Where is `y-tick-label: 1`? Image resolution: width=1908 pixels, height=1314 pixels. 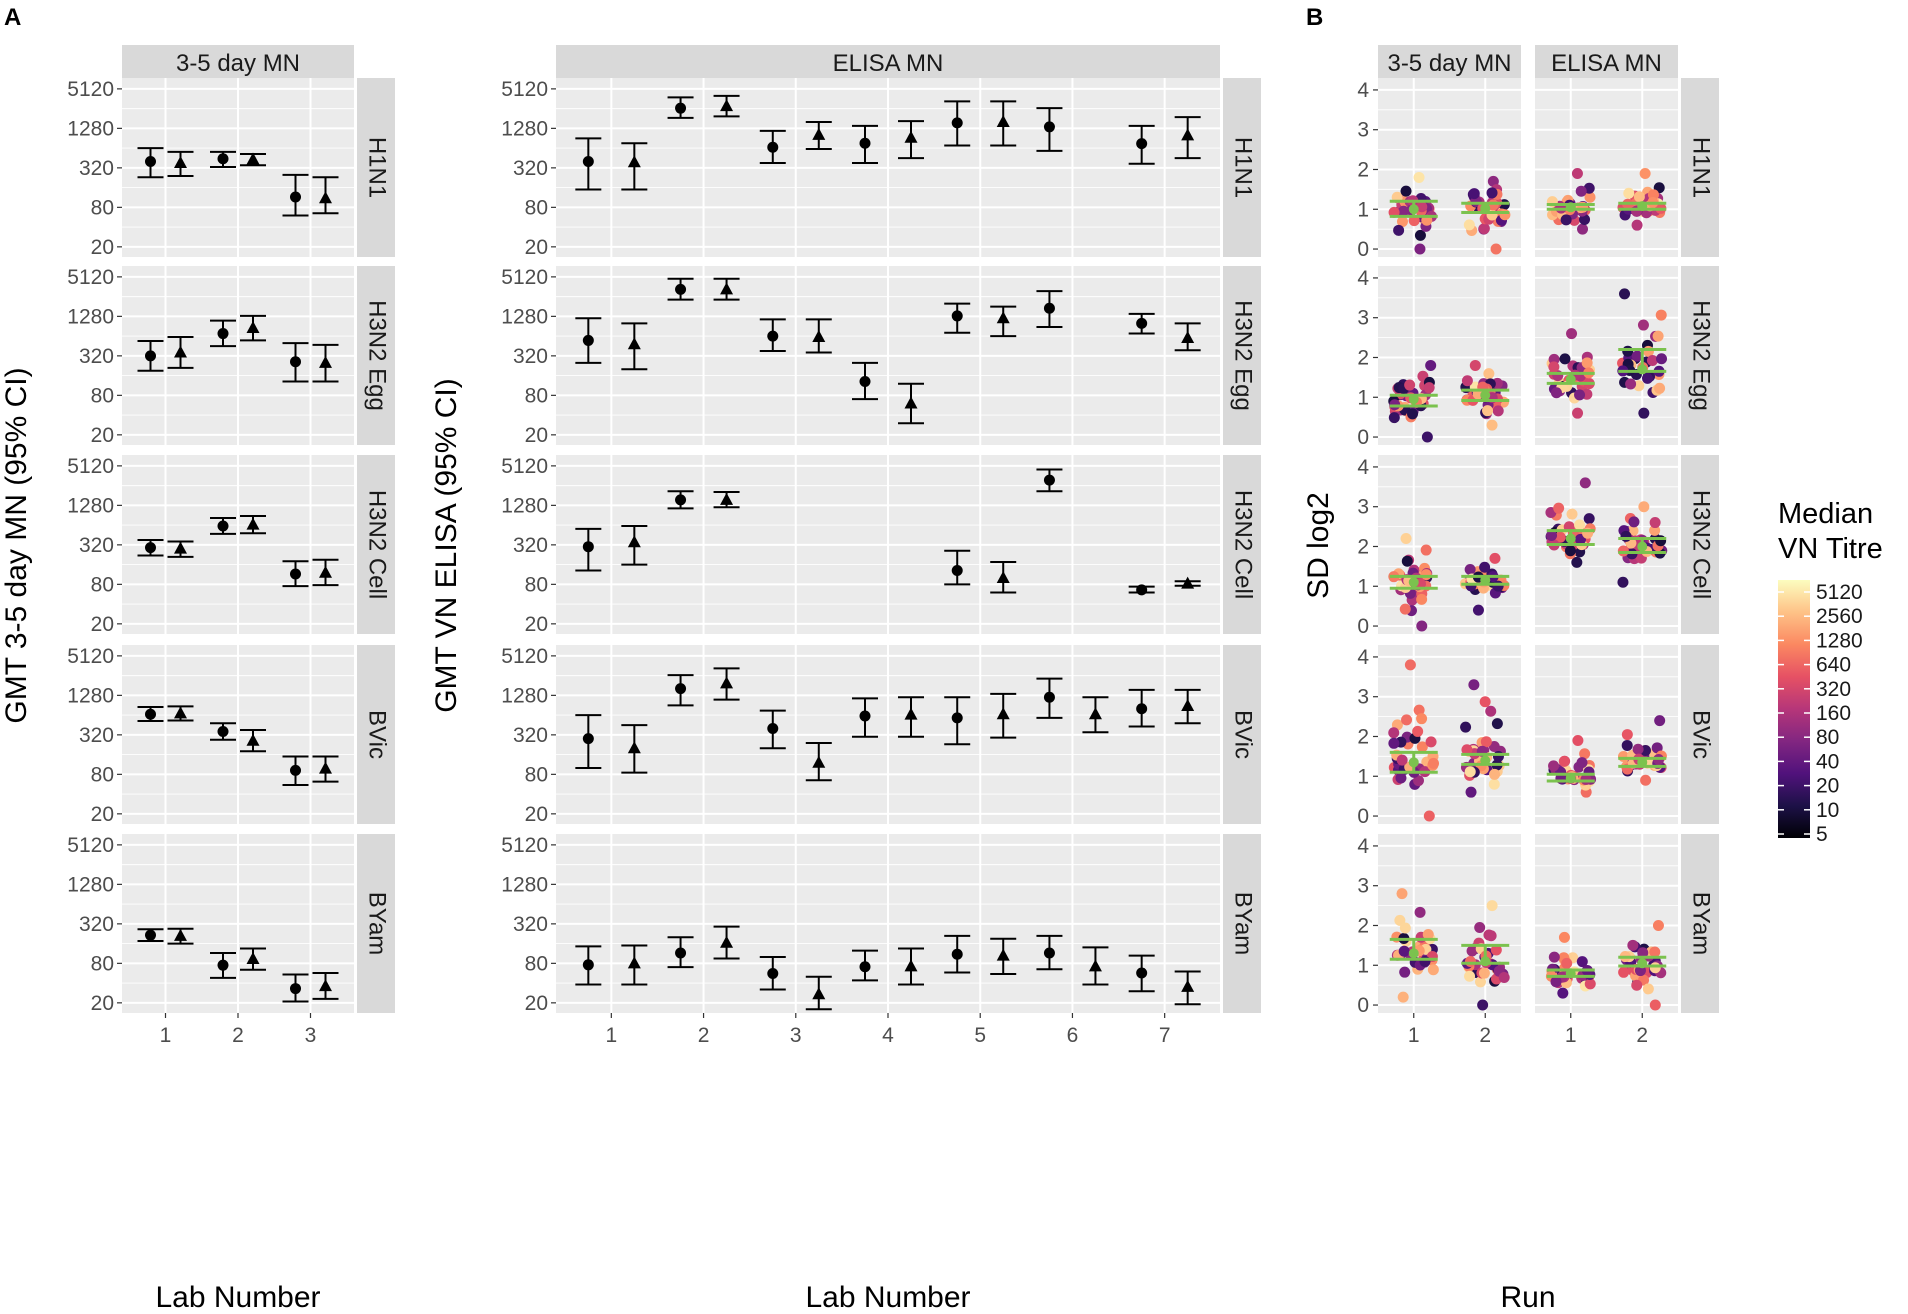
y-tick-label: 1 is located at coordinates (1363, 209).